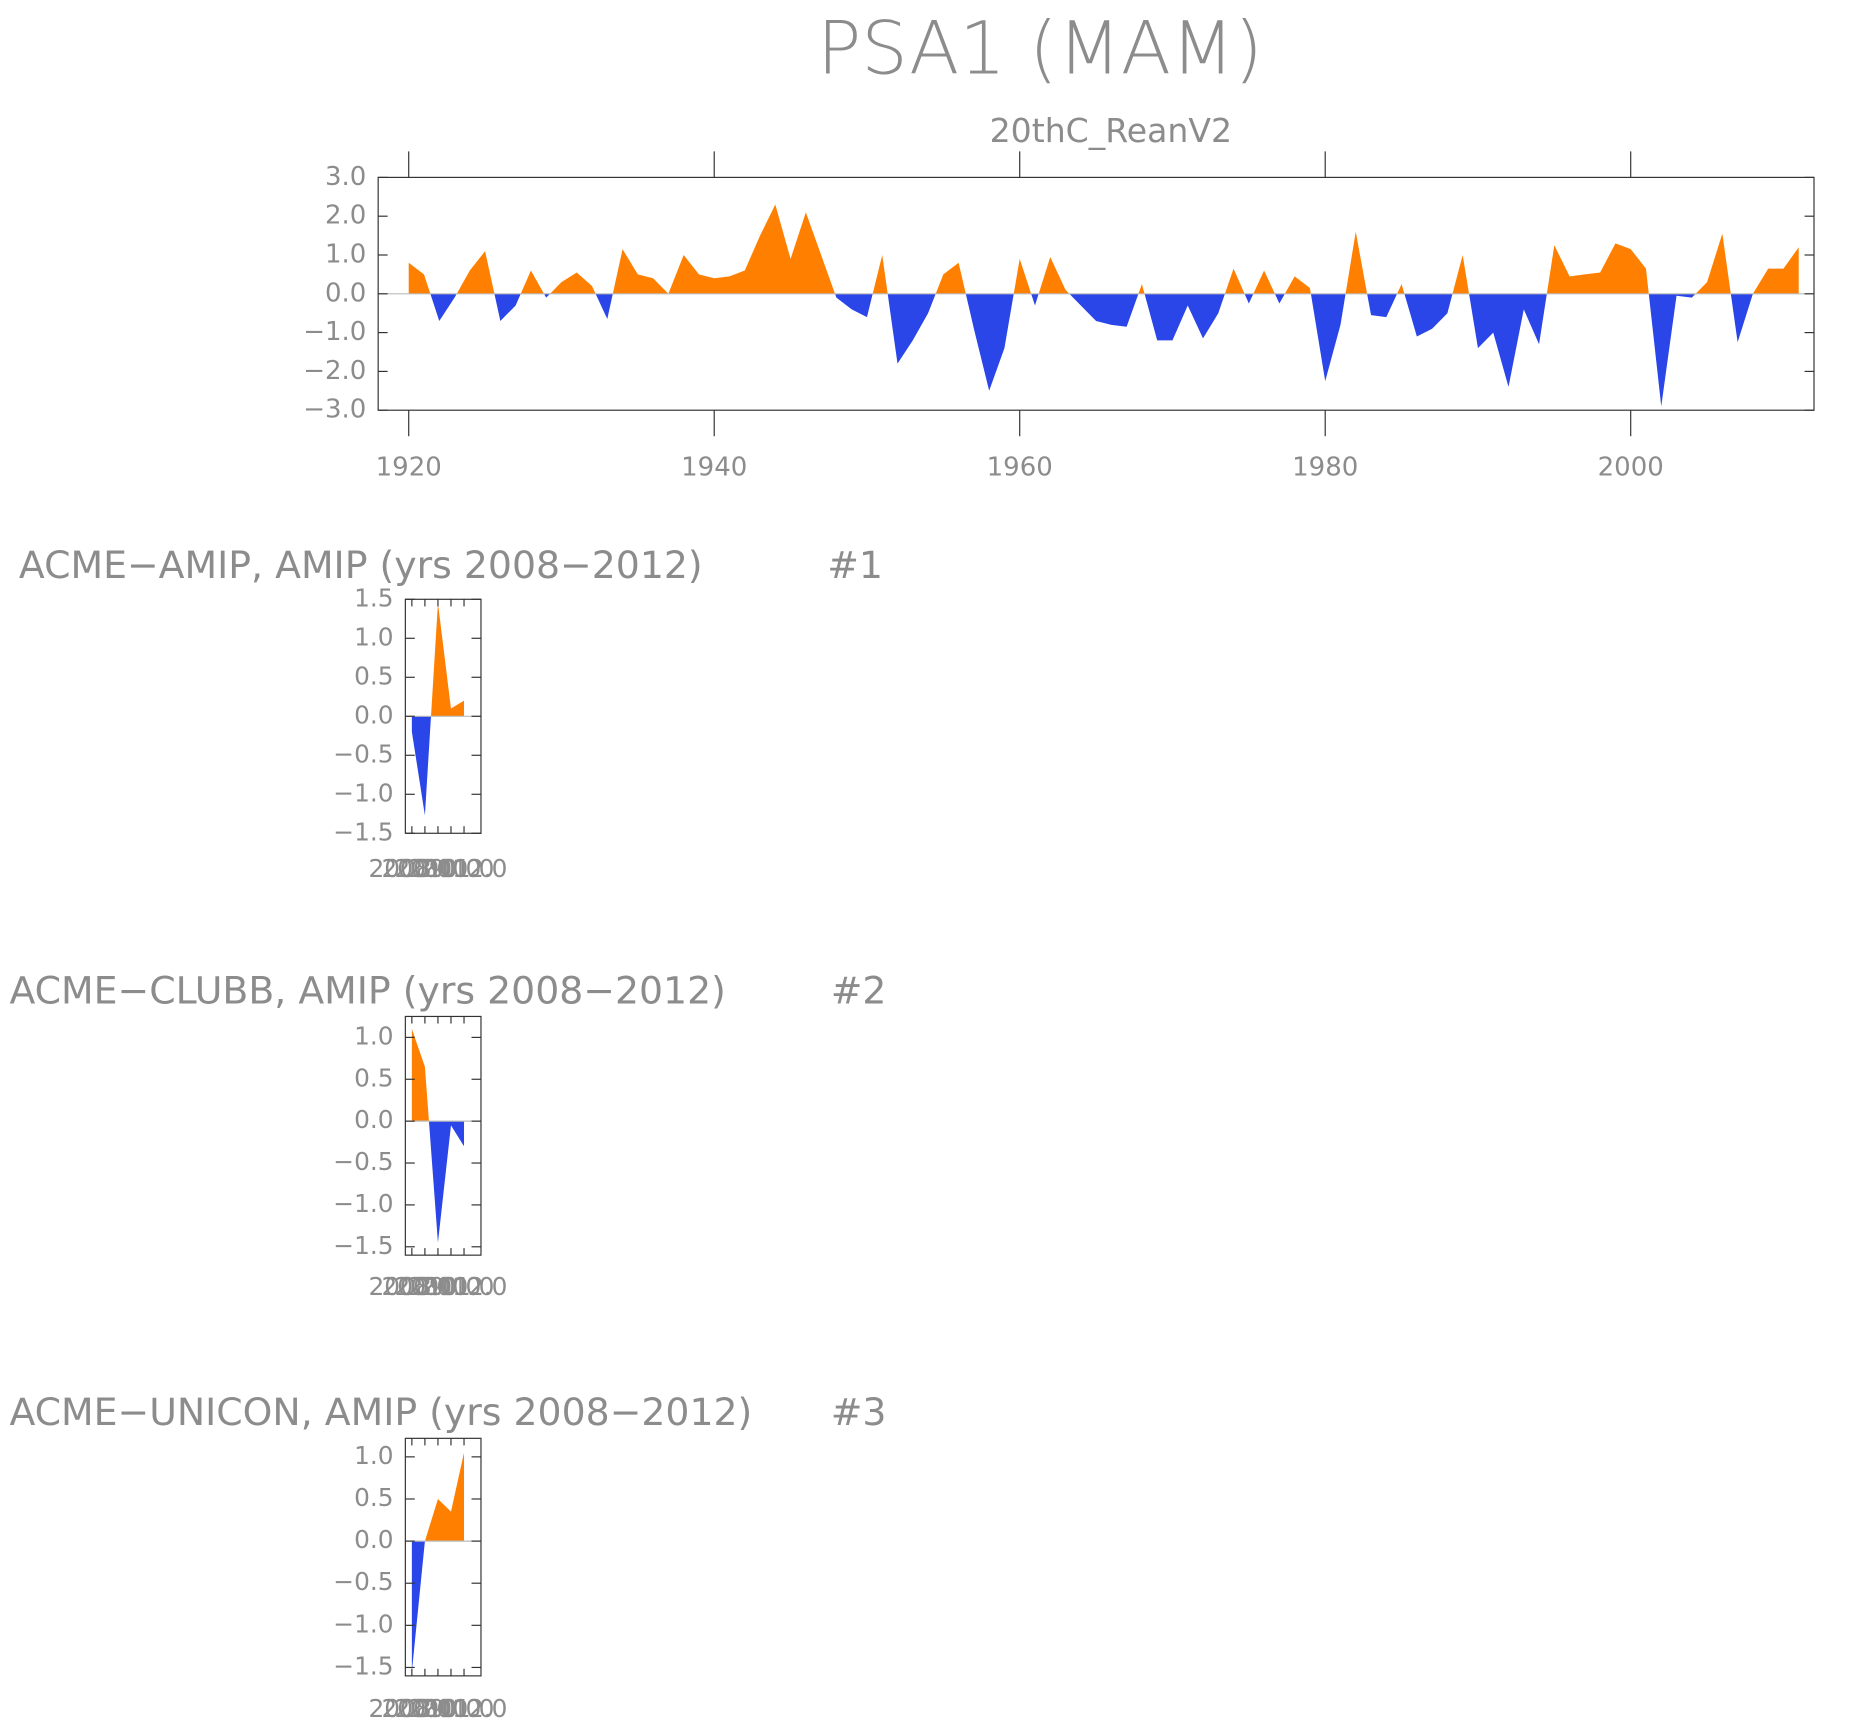 Image resolution: width=1853 pixels, height=1728 pixels. What do you see at coordinates (334, 410) in the screenshot?
I see `y-tick-label: −3.0` at bounding box center [334, 410].